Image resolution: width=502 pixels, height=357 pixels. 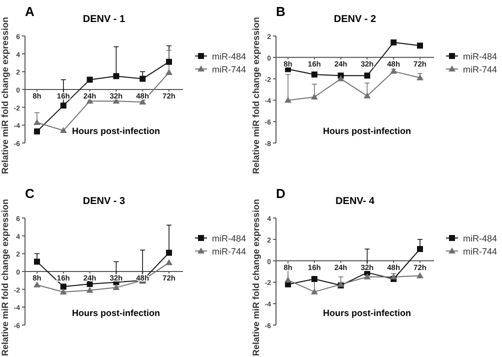 I want to click on text: D, so click(x=281, y=193).